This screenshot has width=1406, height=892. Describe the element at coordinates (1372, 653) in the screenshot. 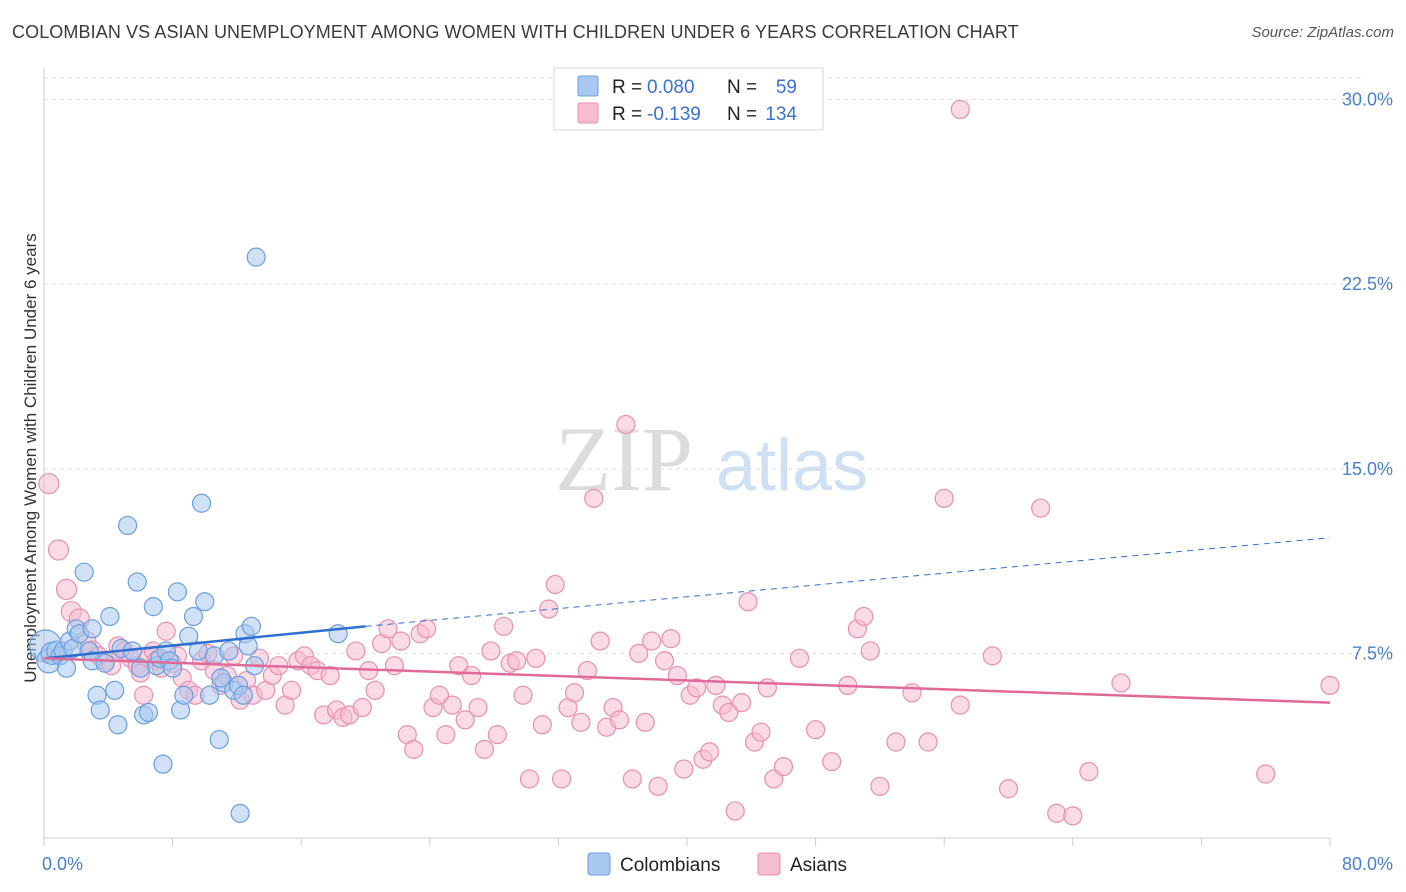

I see `y-tick-label: 7.5%` at that location.